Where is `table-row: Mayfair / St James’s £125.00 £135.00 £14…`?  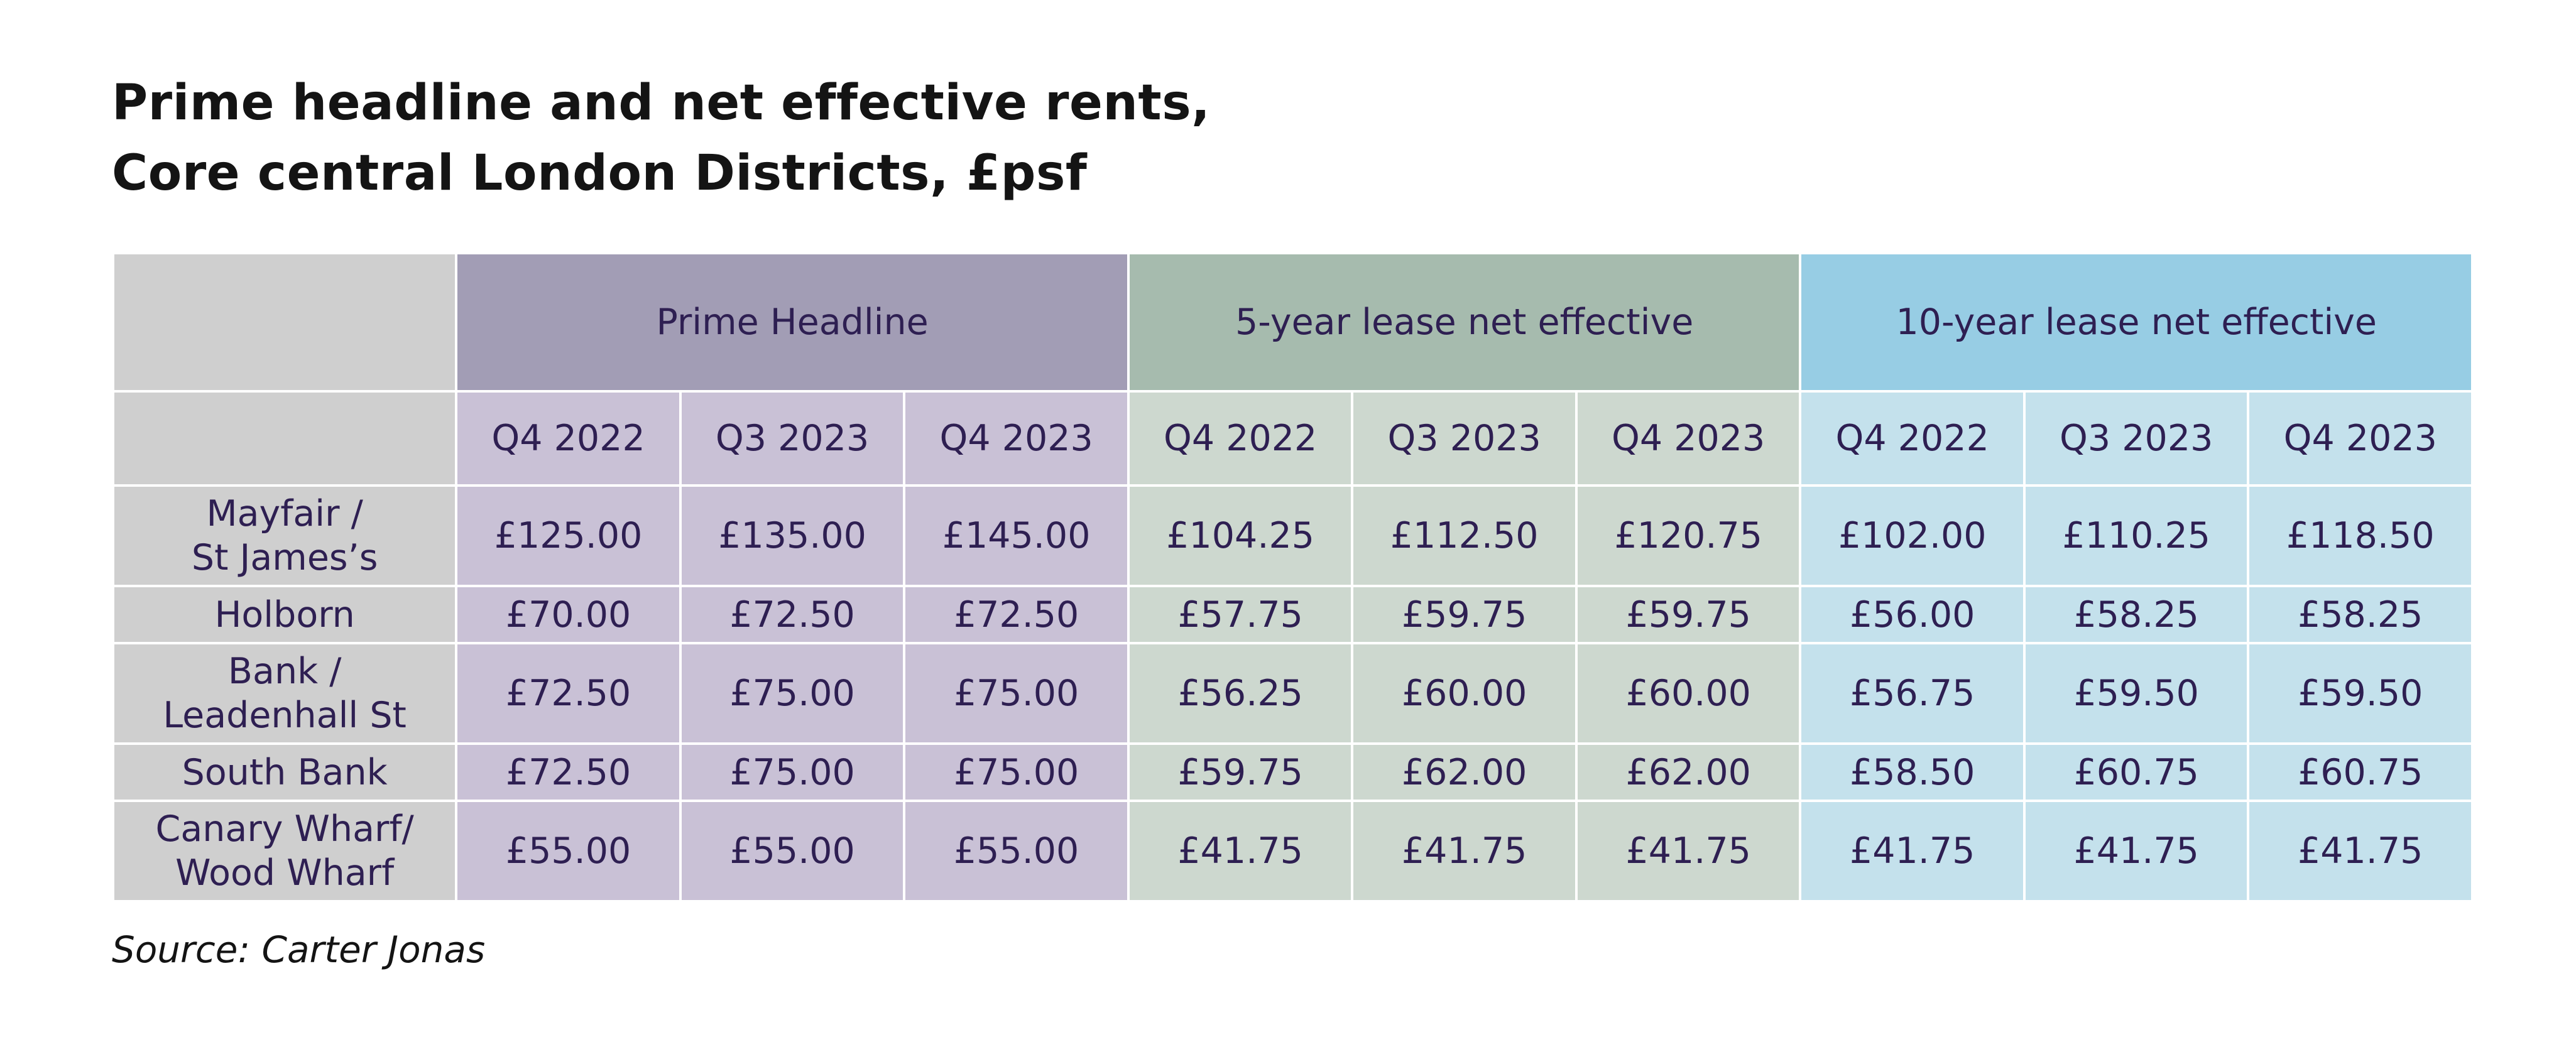
table-row: Mayfair / St James’s £125.00 £135.00 £14… is located at coordinates (1293, 535).